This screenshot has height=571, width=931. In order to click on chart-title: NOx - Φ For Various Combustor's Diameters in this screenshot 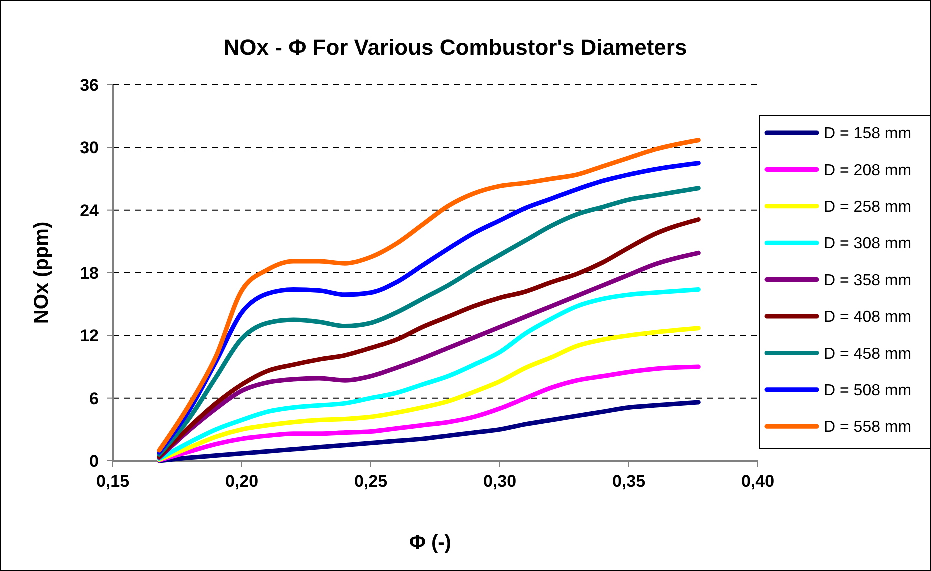, I will do `click(456, 47)`.